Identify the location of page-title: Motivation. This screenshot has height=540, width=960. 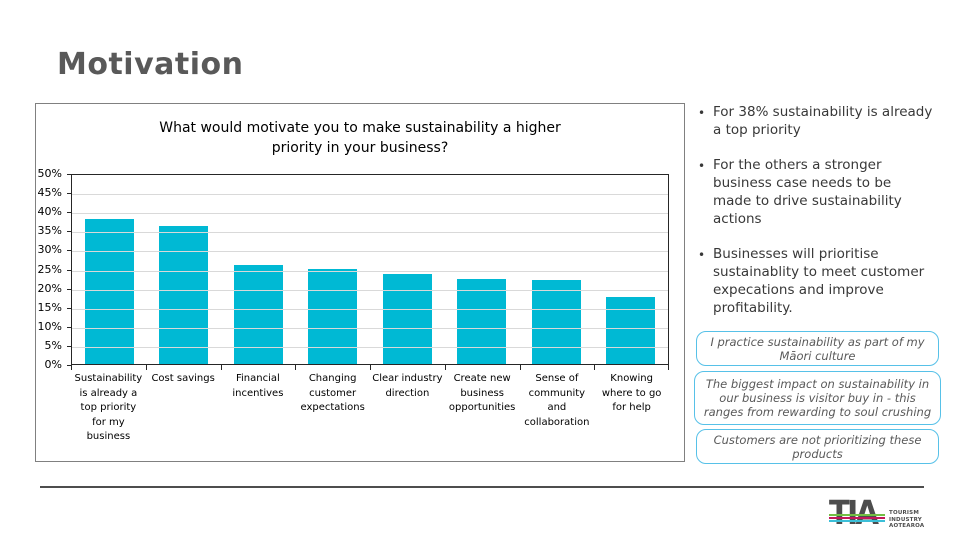
(150, 64).